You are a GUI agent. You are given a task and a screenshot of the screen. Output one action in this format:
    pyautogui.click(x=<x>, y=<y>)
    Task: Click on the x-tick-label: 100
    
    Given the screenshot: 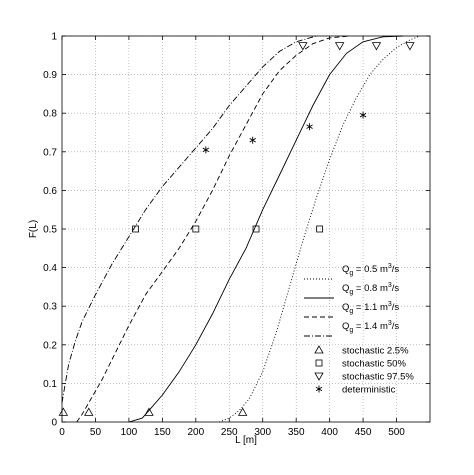 What is the action you would take?
    pyautogui.click(x=129, y=432)
    